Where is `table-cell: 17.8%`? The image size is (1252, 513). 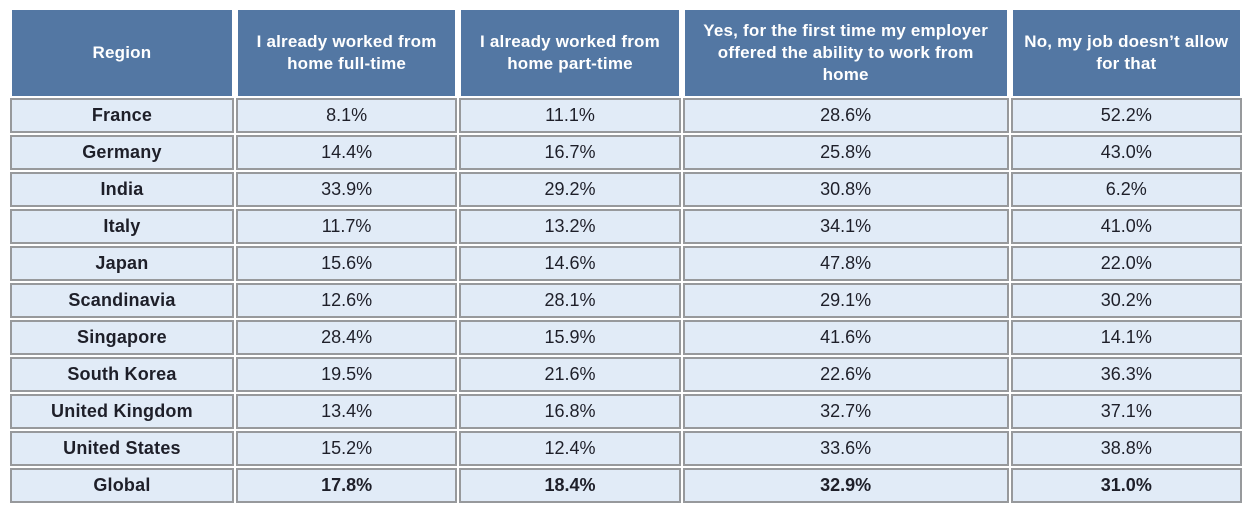
table-cell: 17.8% is located at coordinates (346, 485).